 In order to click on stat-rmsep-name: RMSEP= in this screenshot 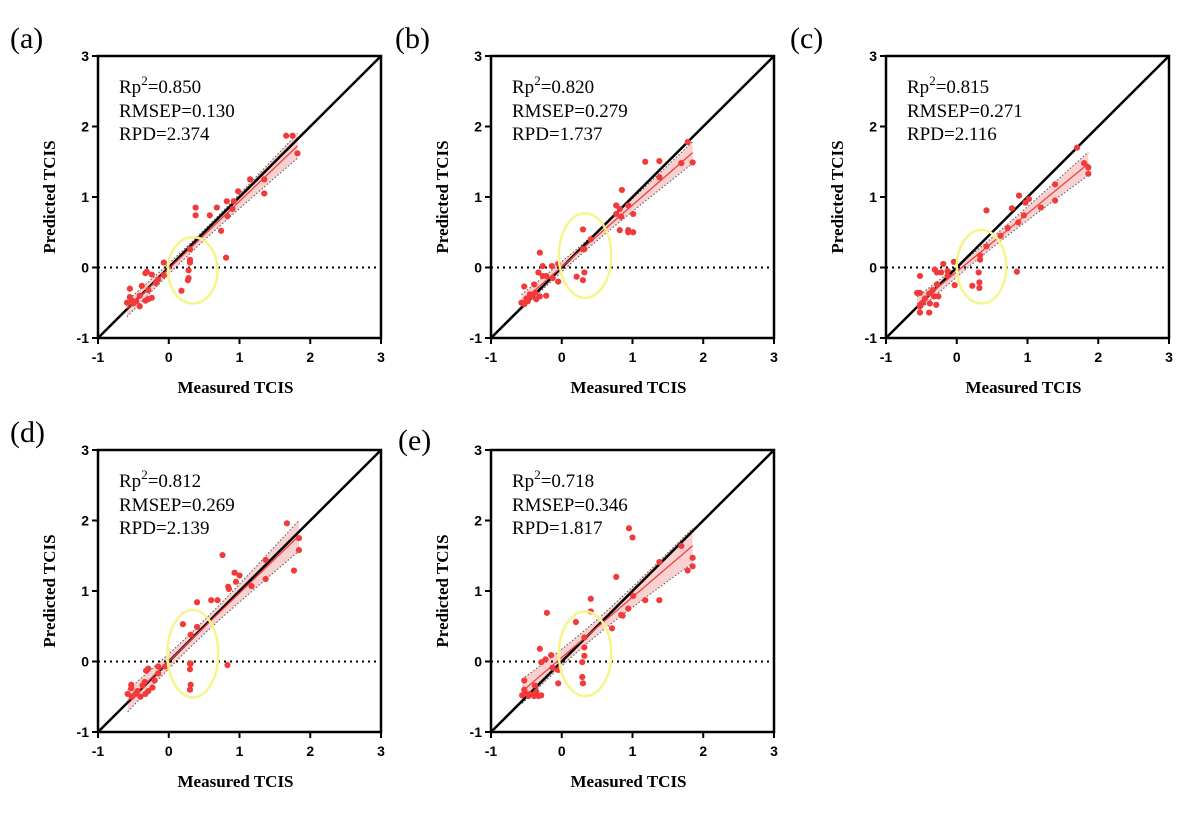, I will do `click(155, 111)`.